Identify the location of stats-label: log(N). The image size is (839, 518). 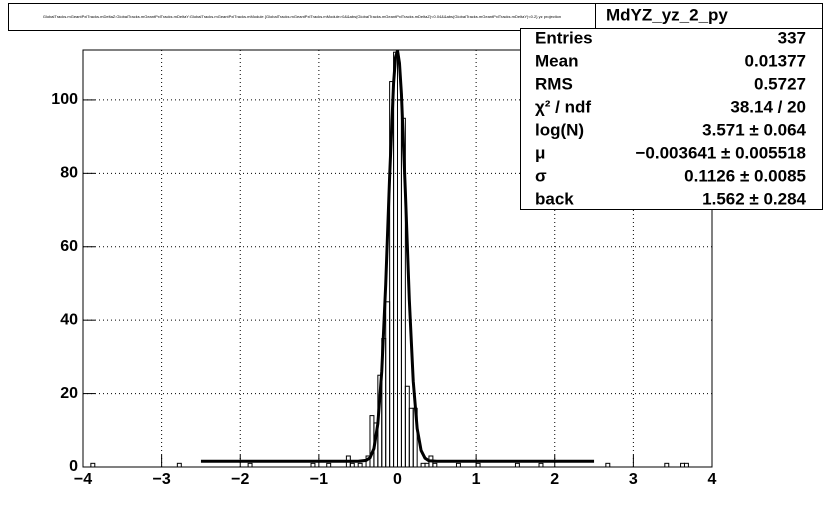
(559, 129).